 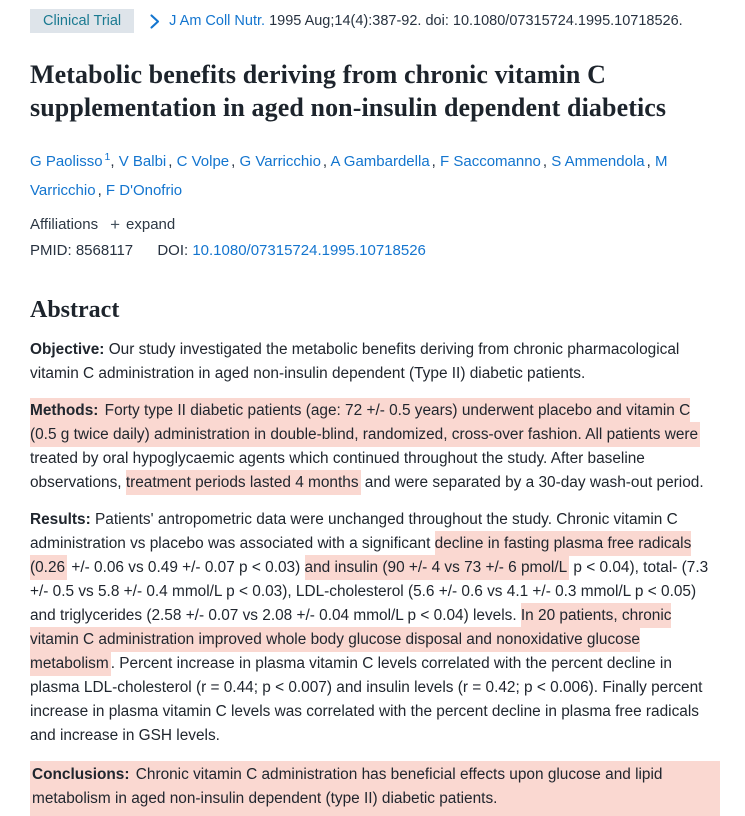 What do you see at coordinates (309, 250) in the screenshot?
I see `doi-link: 10.1080/07315724.1995.10718526` at bounding box center [309, 250].